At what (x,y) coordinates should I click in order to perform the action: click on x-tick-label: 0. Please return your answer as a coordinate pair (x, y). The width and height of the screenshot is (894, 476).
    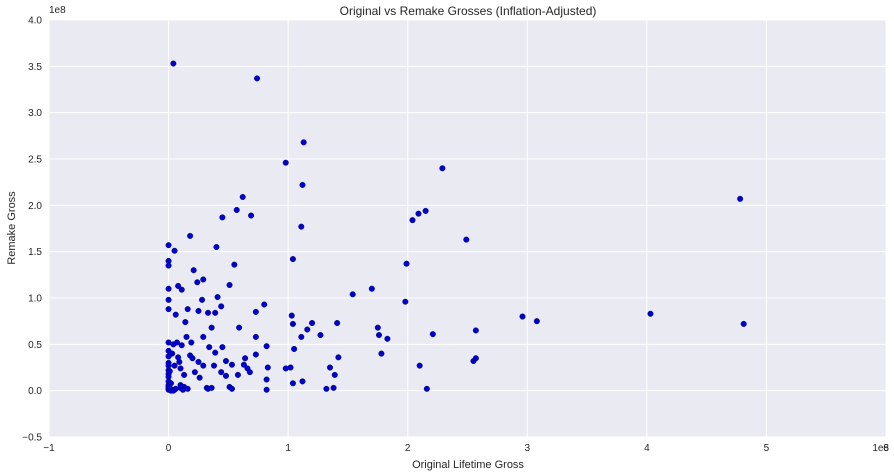
    Looking at the image, I should click on (169, 448).